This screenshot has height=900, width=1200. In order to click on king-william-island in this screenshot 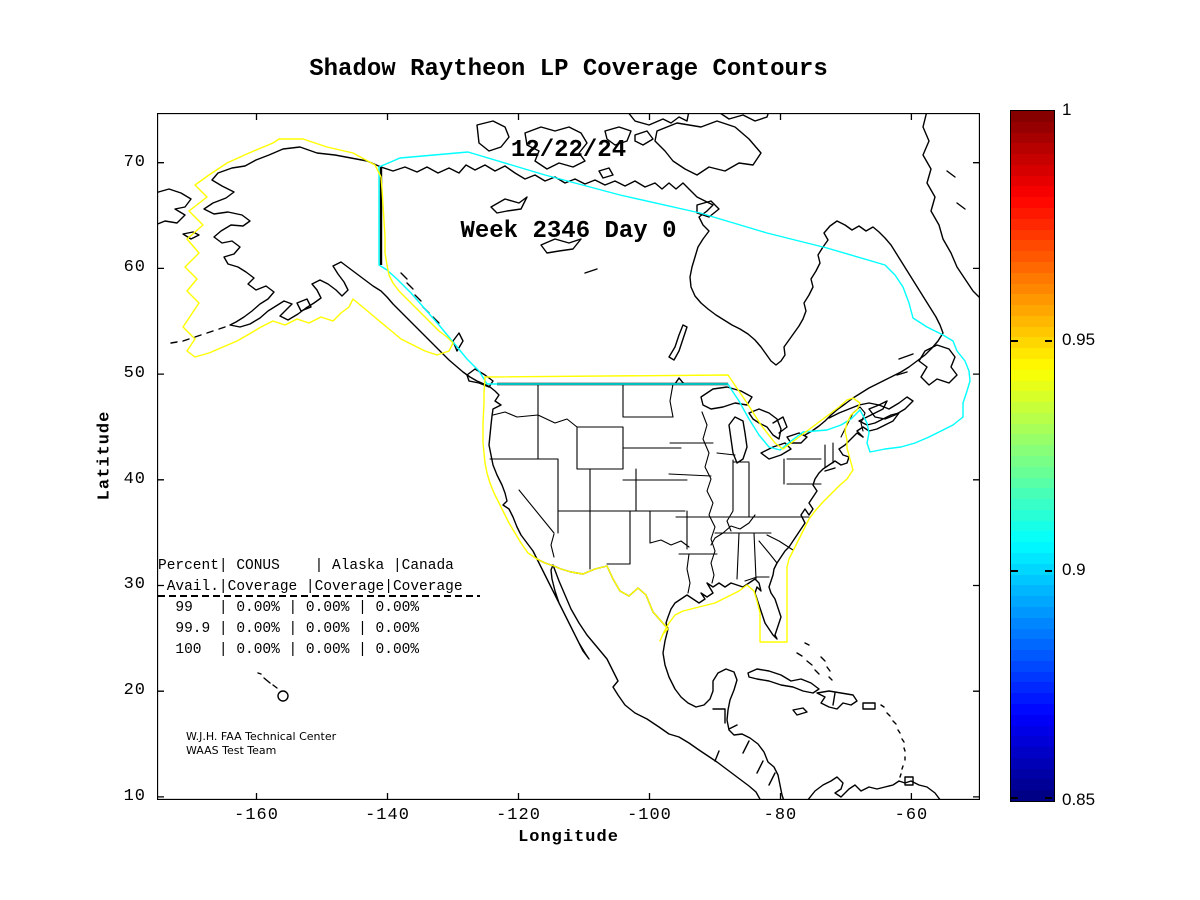, I will do `click(606, 173)`.